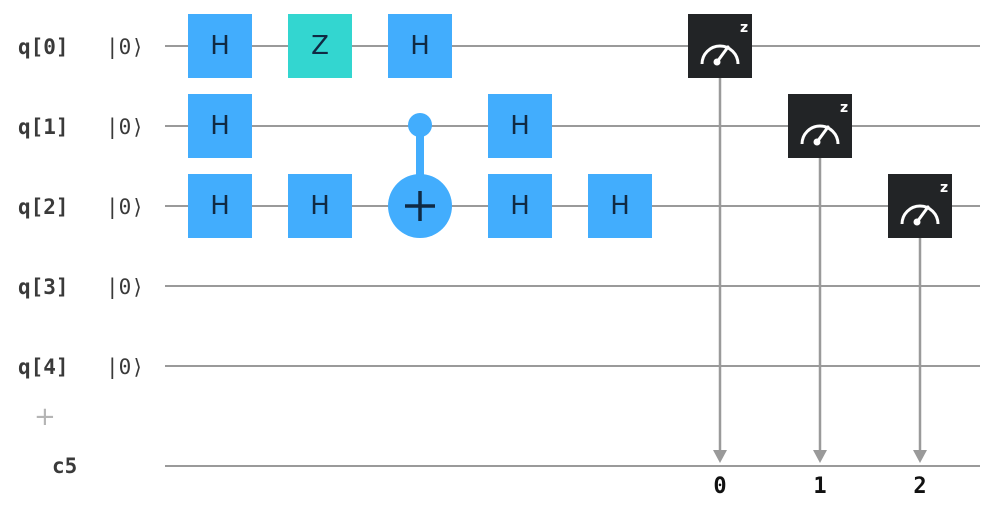 Image resolution: width=994 pixels, height=516 pixels. What do you see at coordinates (43, 207) in the screenshot?
I see `qubit-label-q2: q[2]` at bounding box center [43, 207].